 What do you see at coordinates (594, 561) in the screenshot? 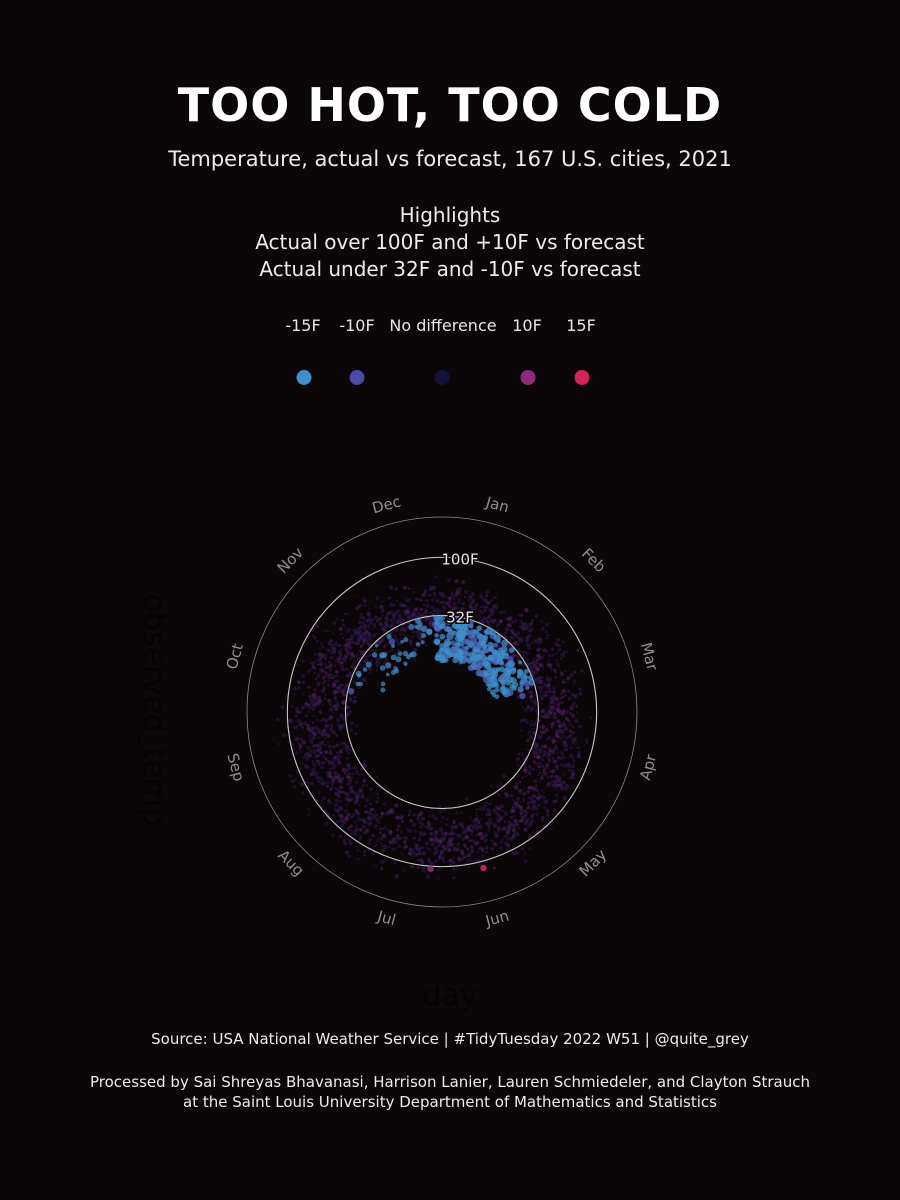
I see `month-tick-label: Feb` at bounding box center [594, 561].